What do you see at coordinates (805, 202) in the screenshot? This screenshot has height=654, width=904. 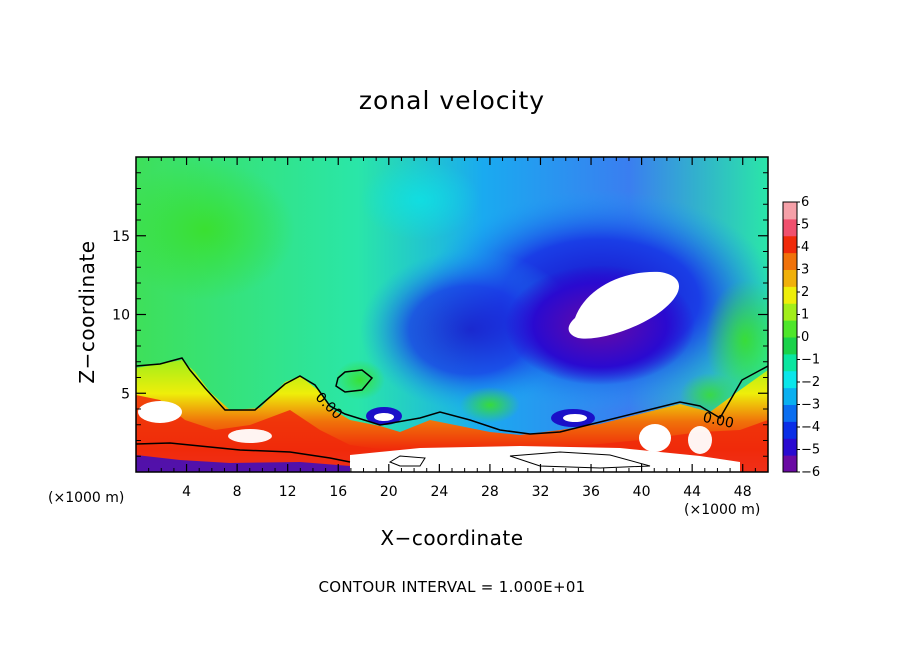 I see `colorbar-tick-label: 6` at bounding box center [805, 202].